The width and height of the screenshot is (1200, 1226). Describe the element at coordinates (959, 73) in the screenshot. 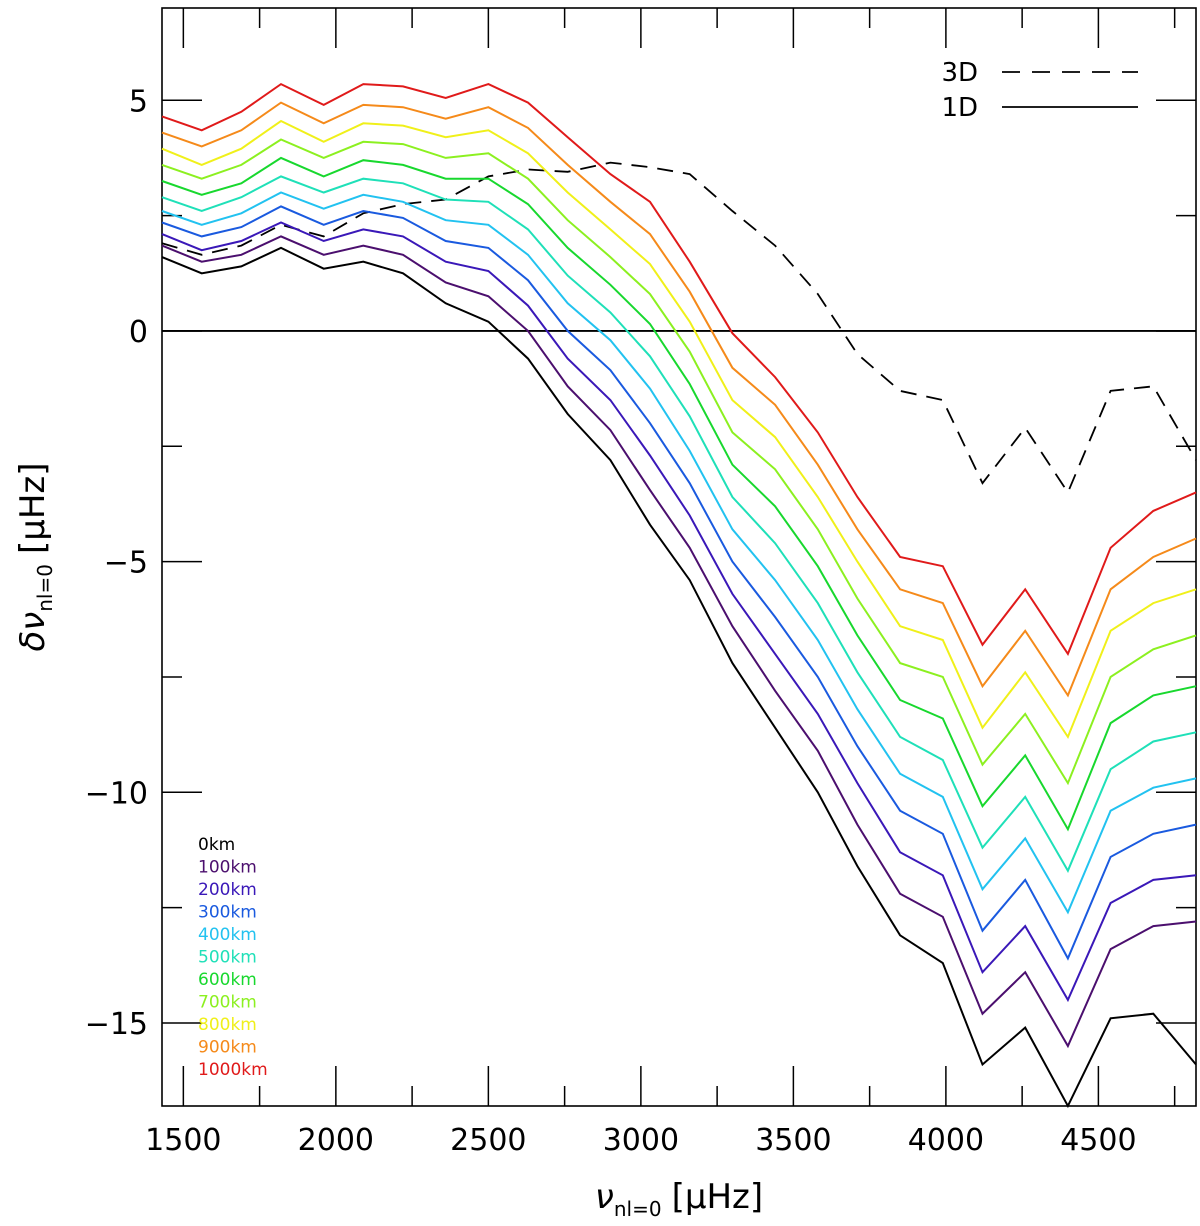

I see `legend-label-3D: 3D` at that location.